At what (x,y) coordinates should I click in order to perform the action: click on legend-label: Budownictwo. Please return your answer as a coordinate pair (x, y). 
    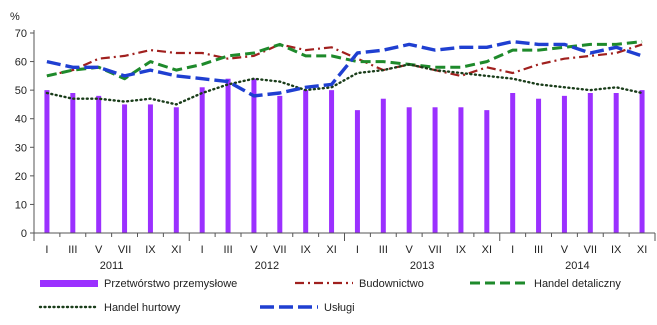
    Looking at the image, I should click on (391, 284).